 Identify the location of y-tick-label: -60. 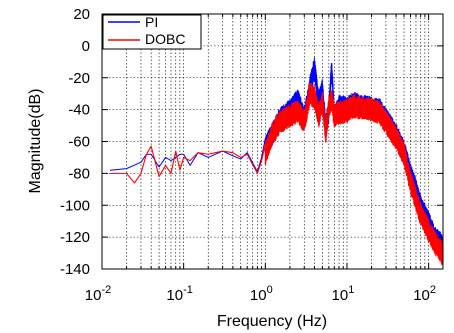
(79, 142).